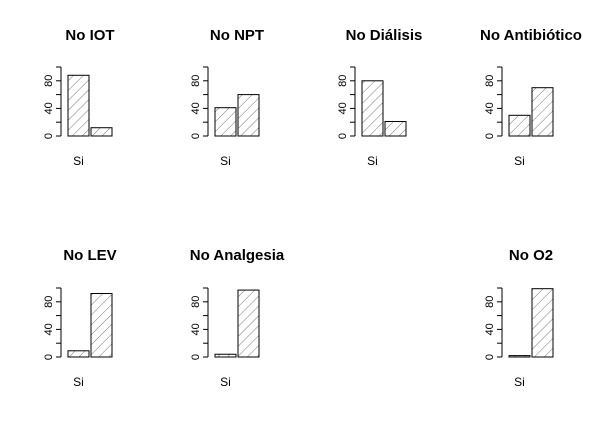  What do you see at coordinates (519, 318) in the screenshot?
I see `panel-8: No O2 0 40 80 Si` at bounding box center [519, 318].